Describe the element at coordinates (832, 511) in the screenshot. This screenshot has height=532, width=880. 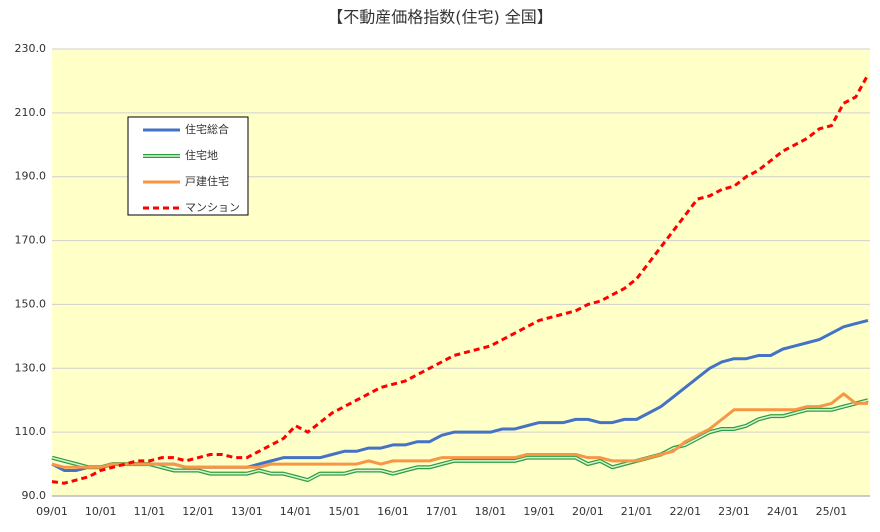
I see `x-tick-label: 25/01` at that location.